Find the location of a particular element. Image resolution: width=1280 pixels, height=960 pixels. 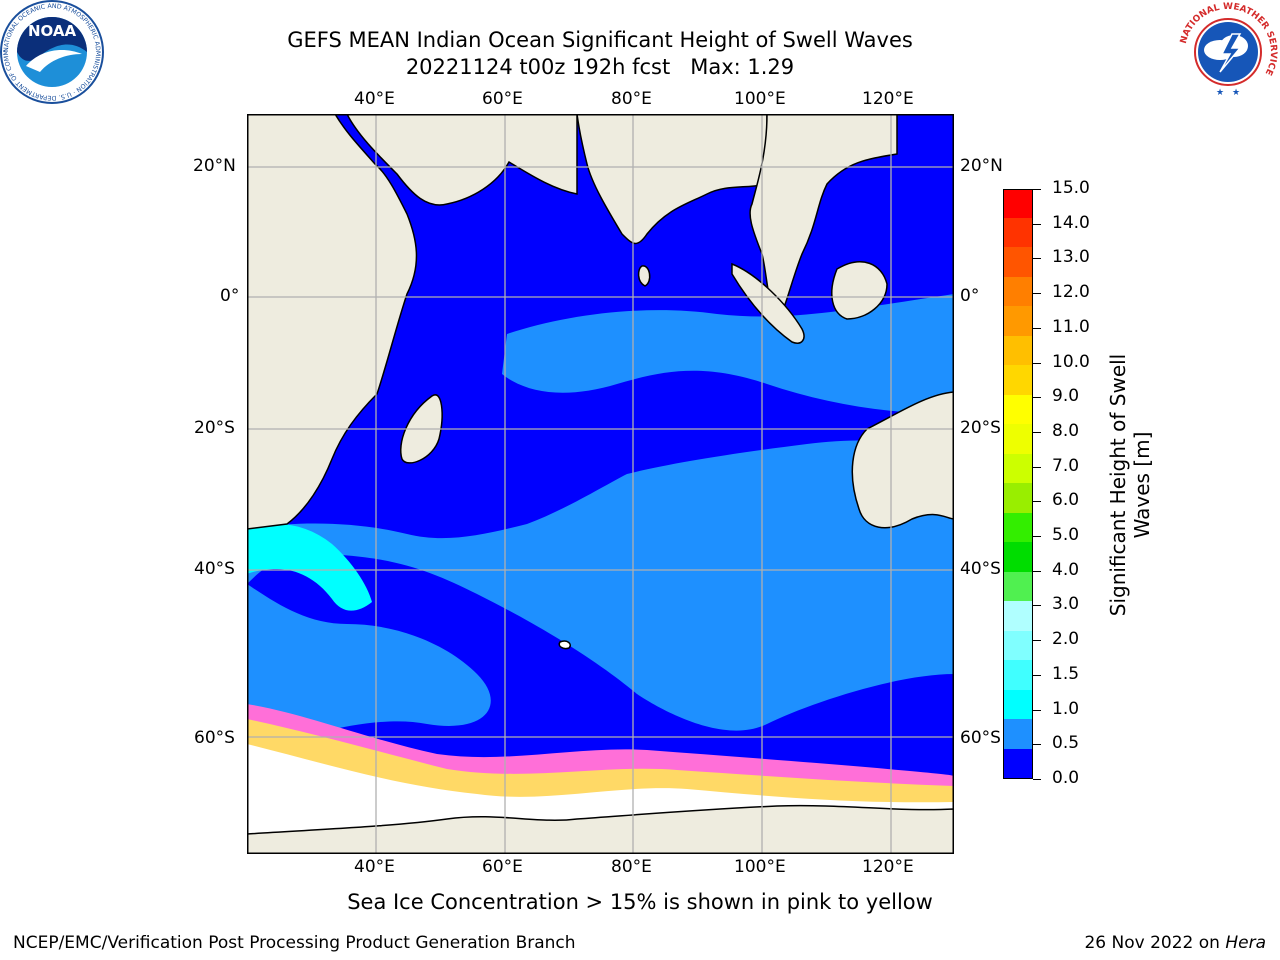

land-antarctica is located at coordinates (600, 829).